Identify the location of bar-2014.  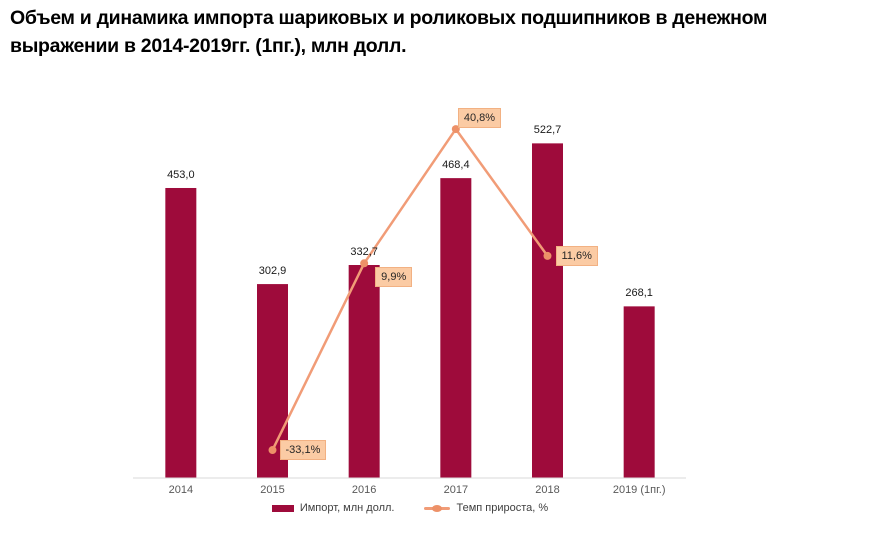
(181, 333).